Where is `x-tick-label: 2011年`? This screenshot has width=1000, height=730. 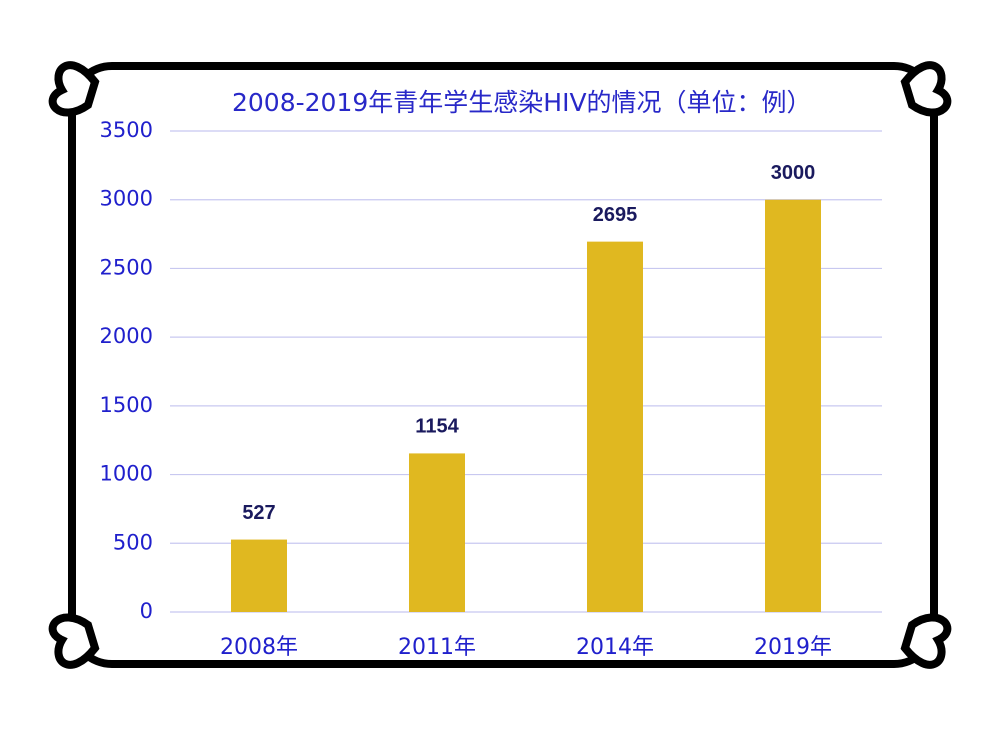 x-tick-label: 2011年 is located at coordinates (437, 647).